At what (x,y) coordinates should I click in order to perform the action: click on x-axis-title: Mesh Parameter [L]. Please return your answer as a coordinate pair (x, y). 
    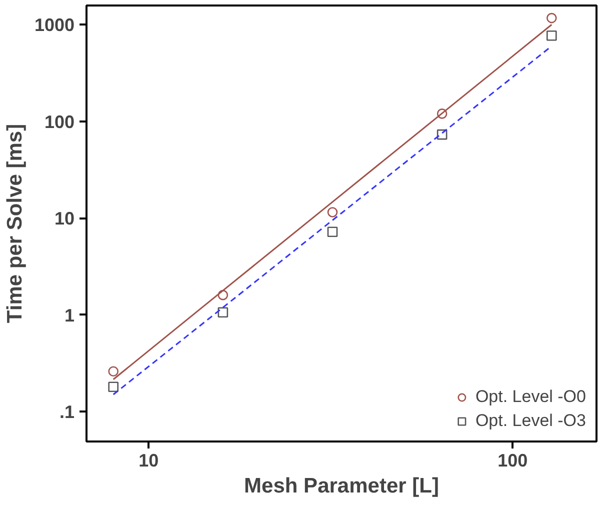
    Looking at the image, I should click on (341, 486).